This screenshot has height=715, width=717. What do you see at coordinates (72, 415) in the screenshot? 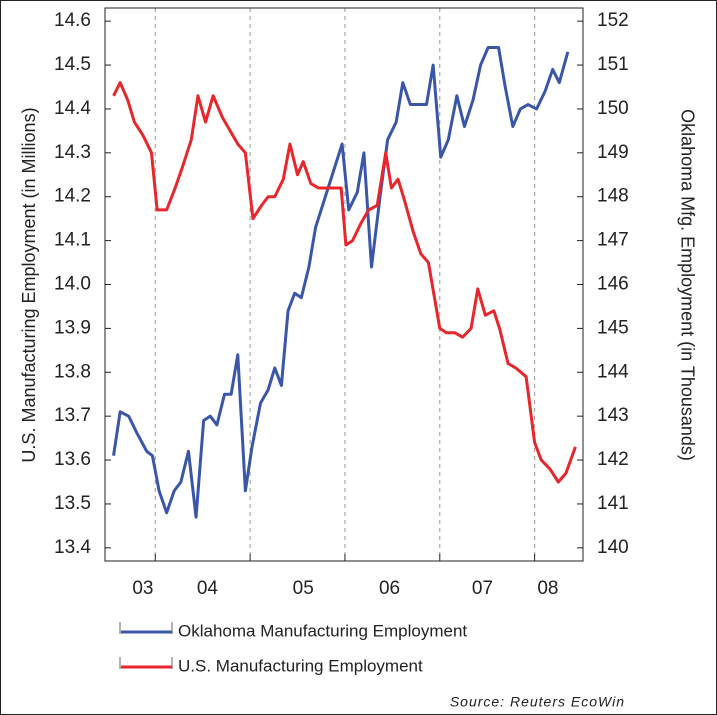
I see `y-tick-label: 13.7` at bounding box center [72, 415].